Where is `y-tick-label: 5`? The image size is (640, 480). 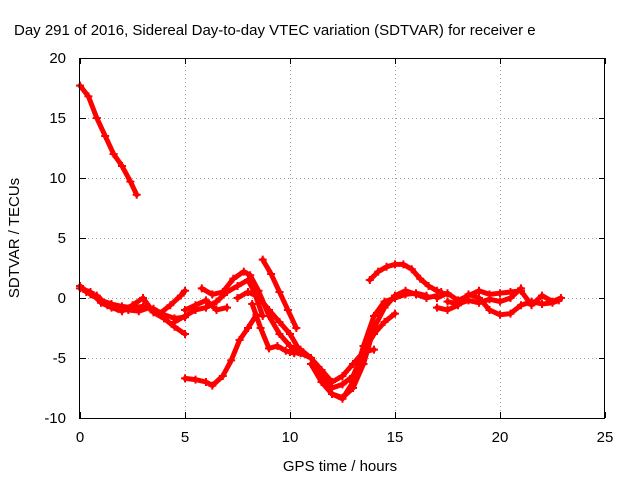
y-tick-label: 5 is located at coordinates (62, 238).